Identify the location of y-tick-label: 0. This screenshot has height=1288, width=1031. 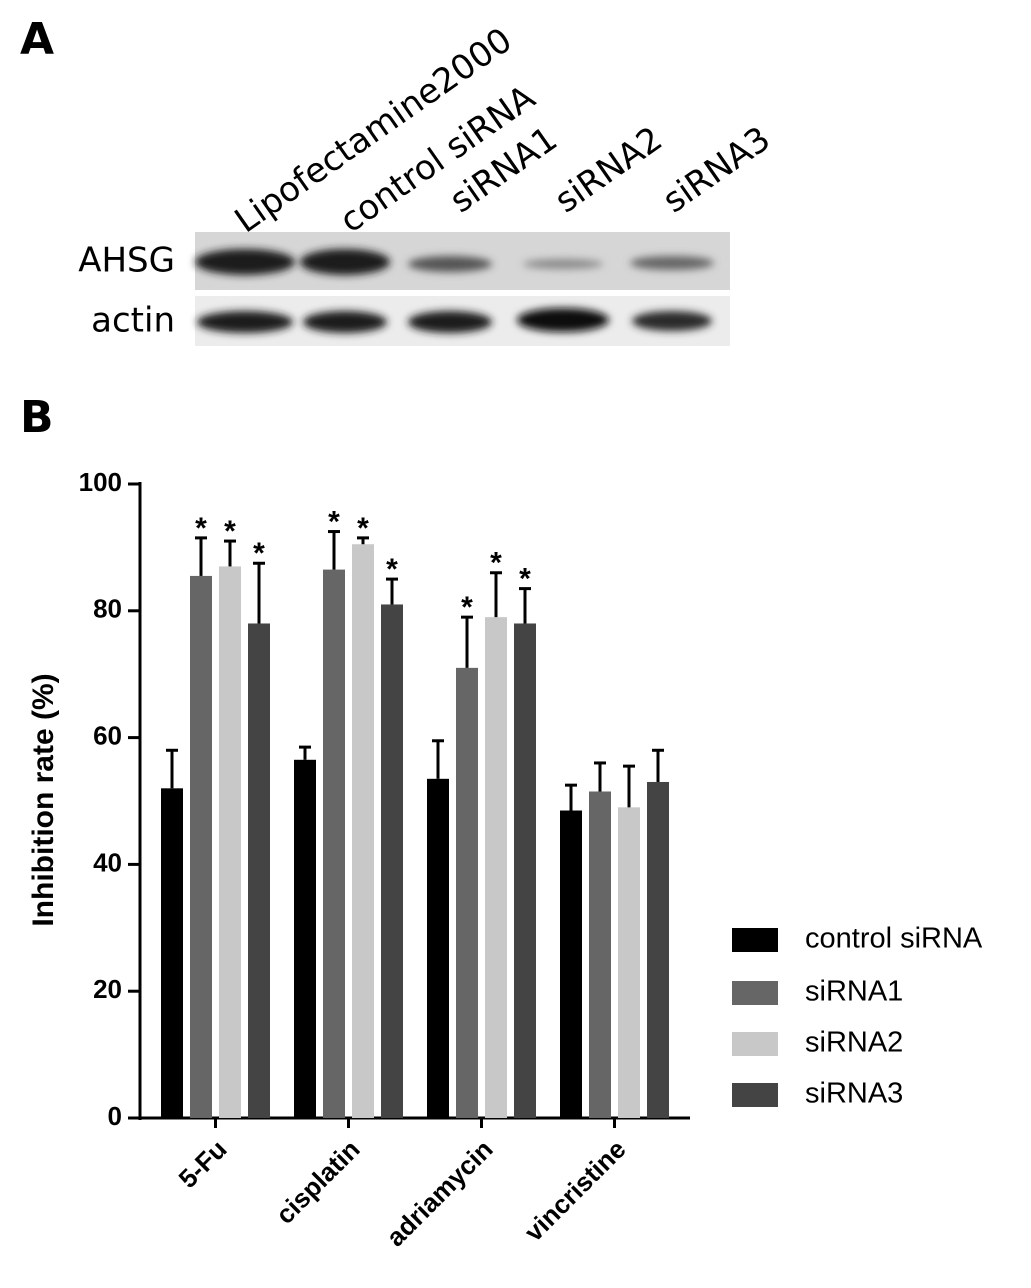
(115, 1116).